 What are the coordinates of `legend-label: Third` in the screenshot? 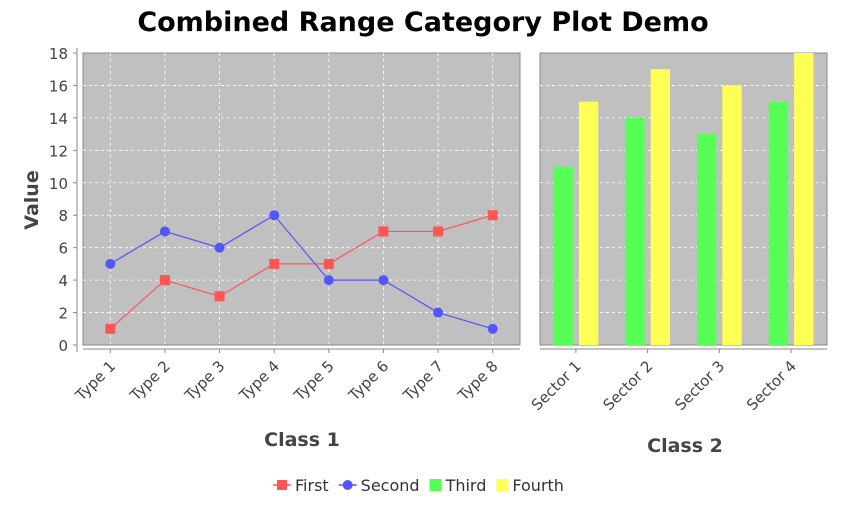 It's located at (466, 485).